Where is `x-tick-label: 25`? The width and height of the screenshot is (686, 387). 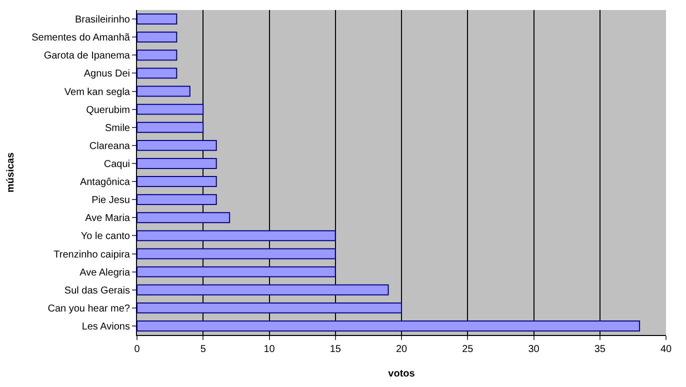 x-tick-label: 25 is located at coordinates (468, 349).